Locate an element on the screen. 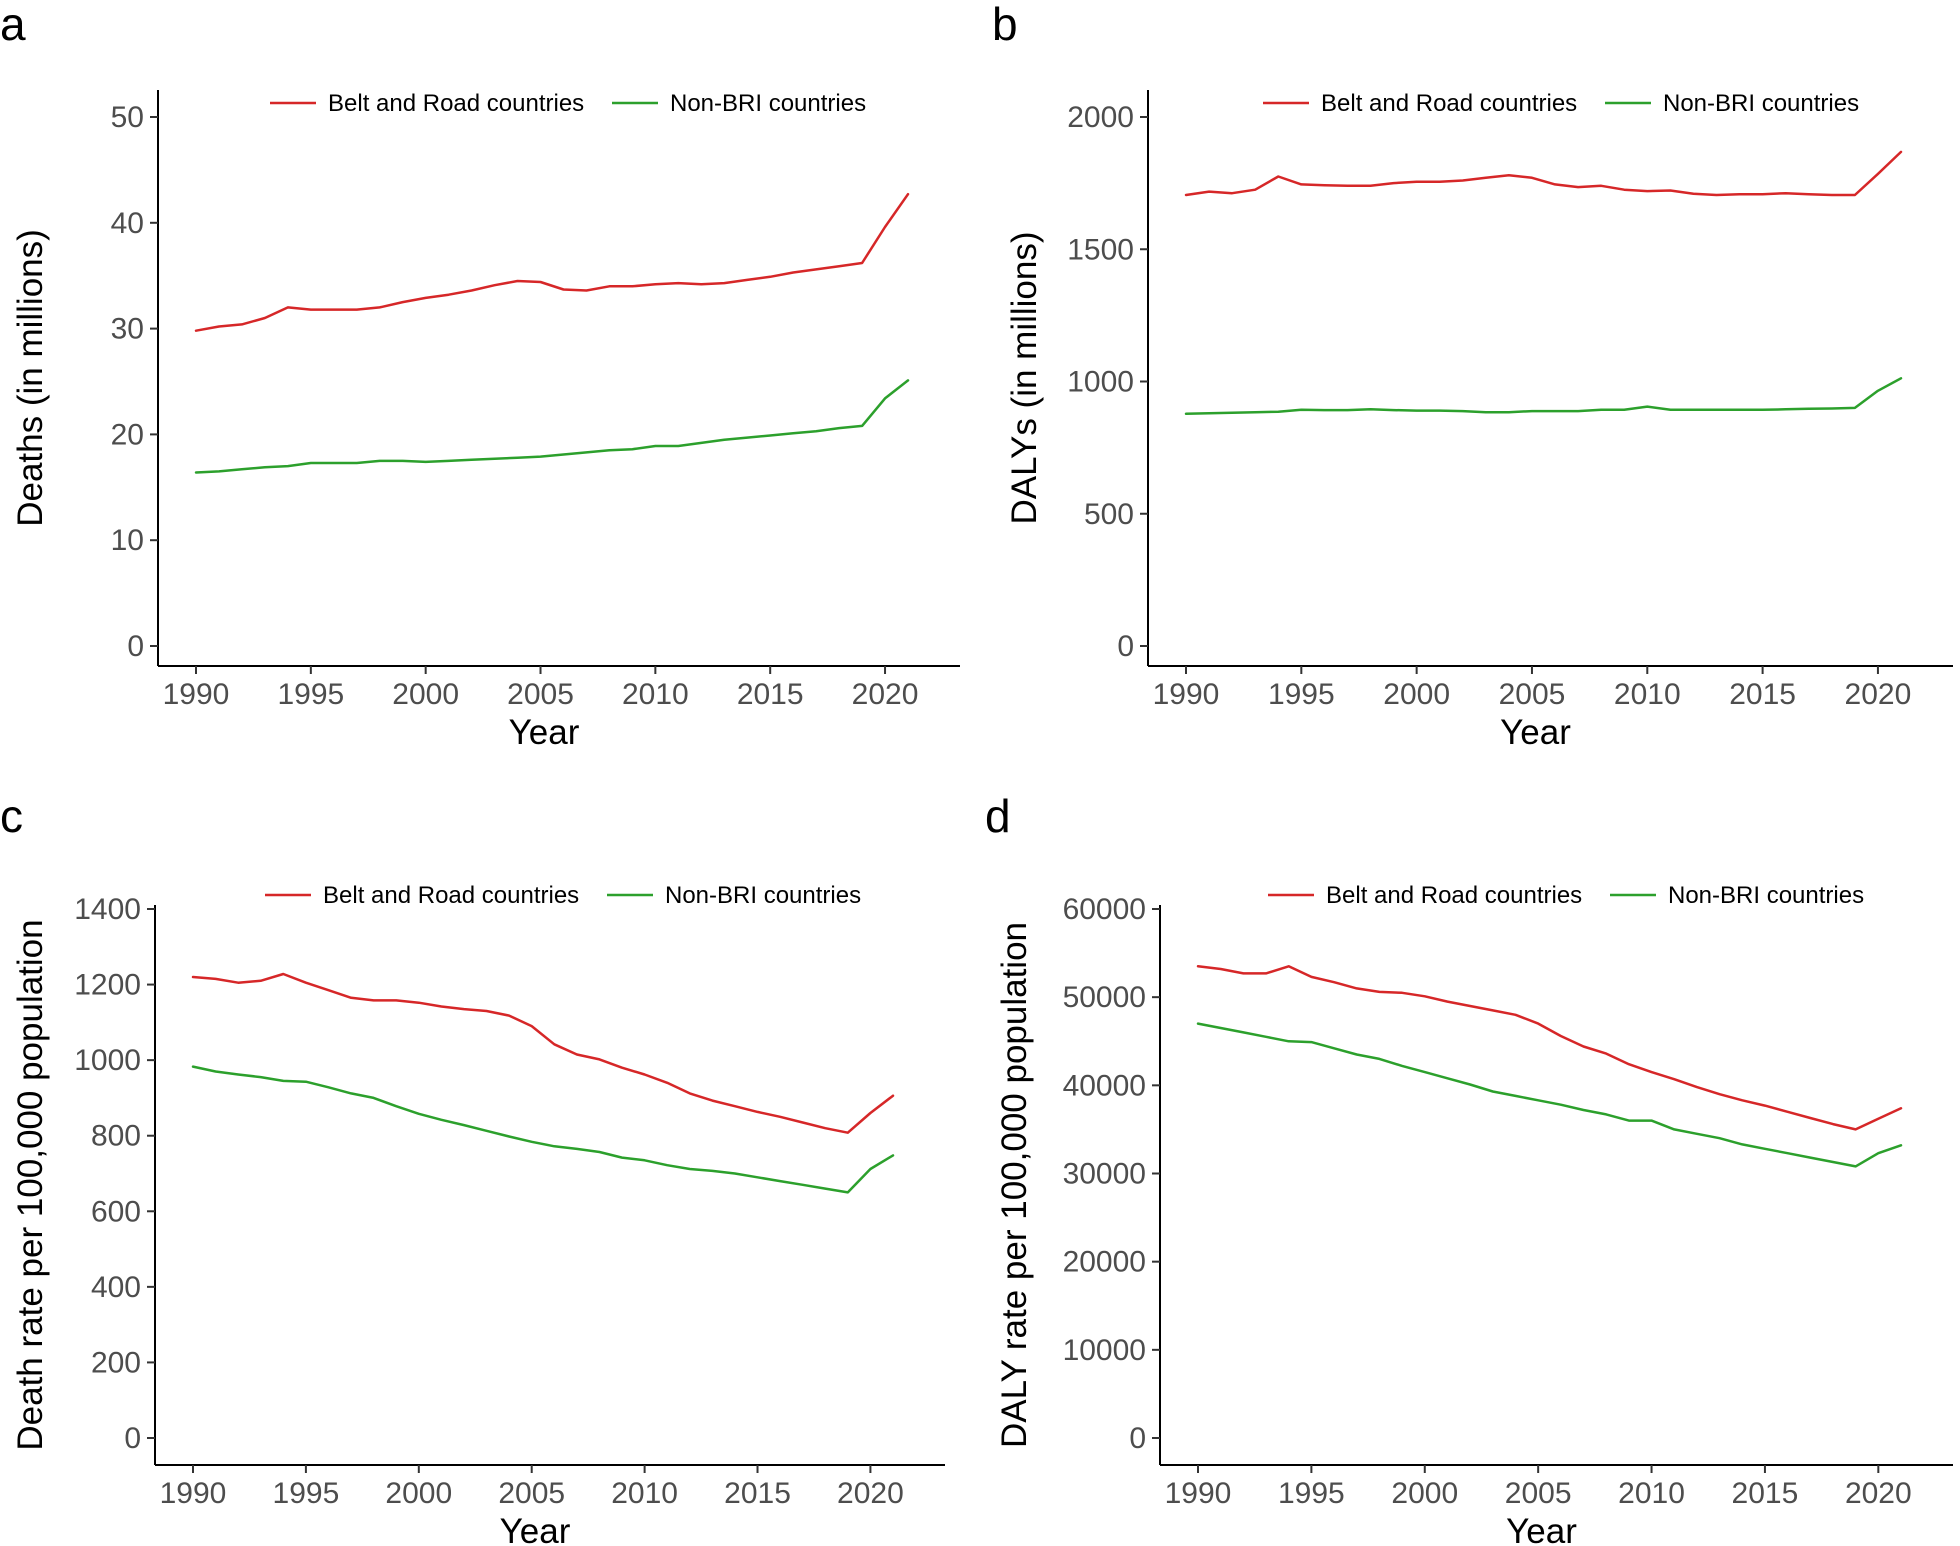 Image resolution: width=1960 pixels, height=1546 pixels. y-tick-label: 10 is located at coordinates (127, 540).